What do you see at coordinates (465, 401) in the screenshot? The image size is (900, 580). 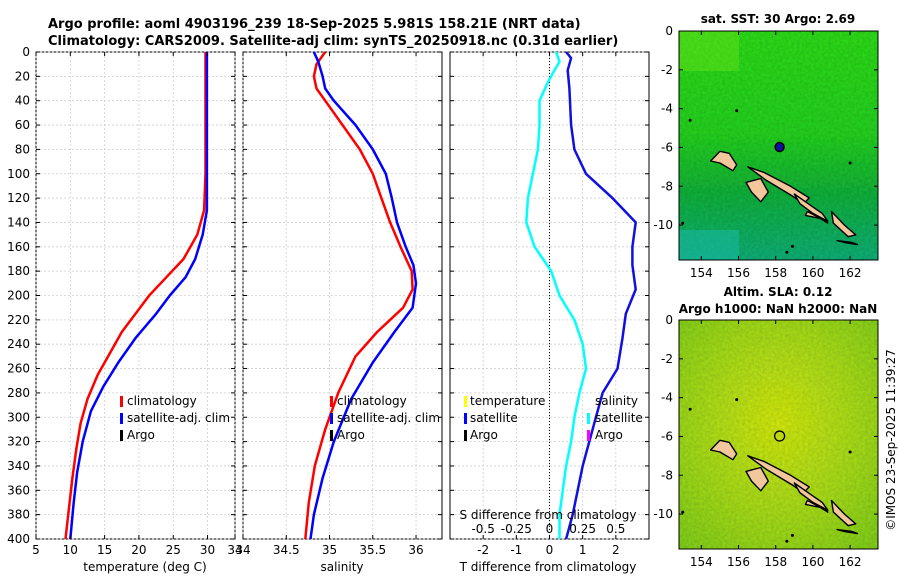 I see `legend-temperature-swatch` at bounding box center [465, 401].